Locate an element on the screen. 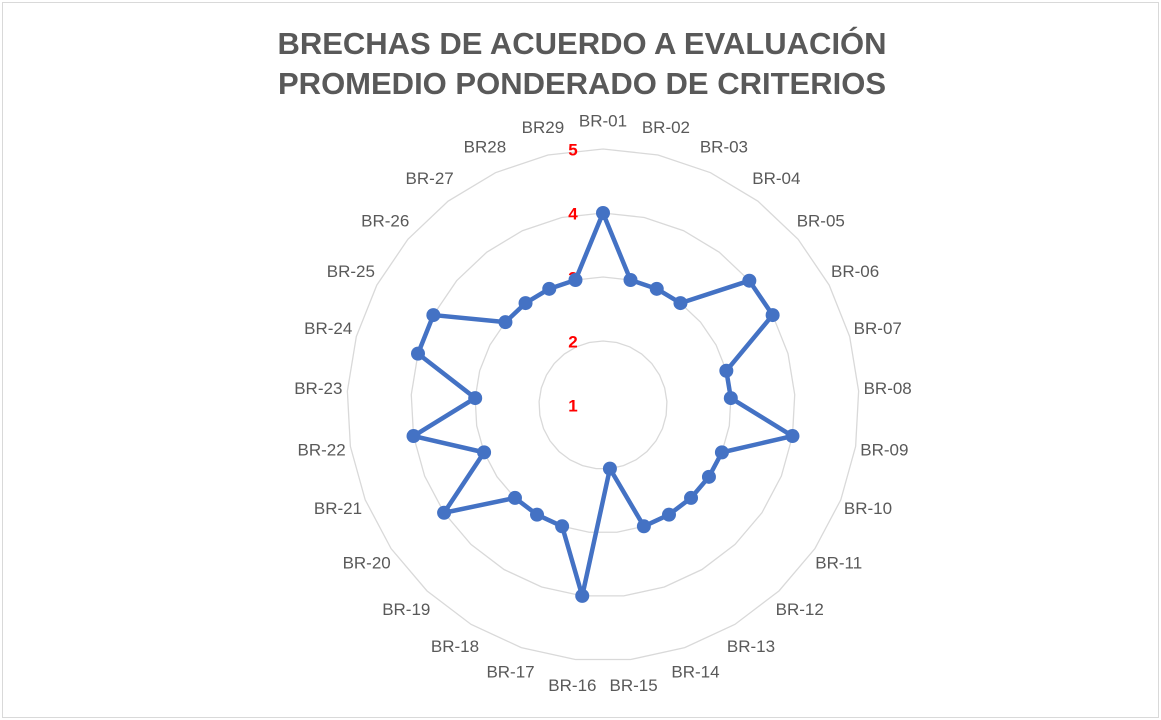  category-label: BR29 is located at coordinates (543, 127).